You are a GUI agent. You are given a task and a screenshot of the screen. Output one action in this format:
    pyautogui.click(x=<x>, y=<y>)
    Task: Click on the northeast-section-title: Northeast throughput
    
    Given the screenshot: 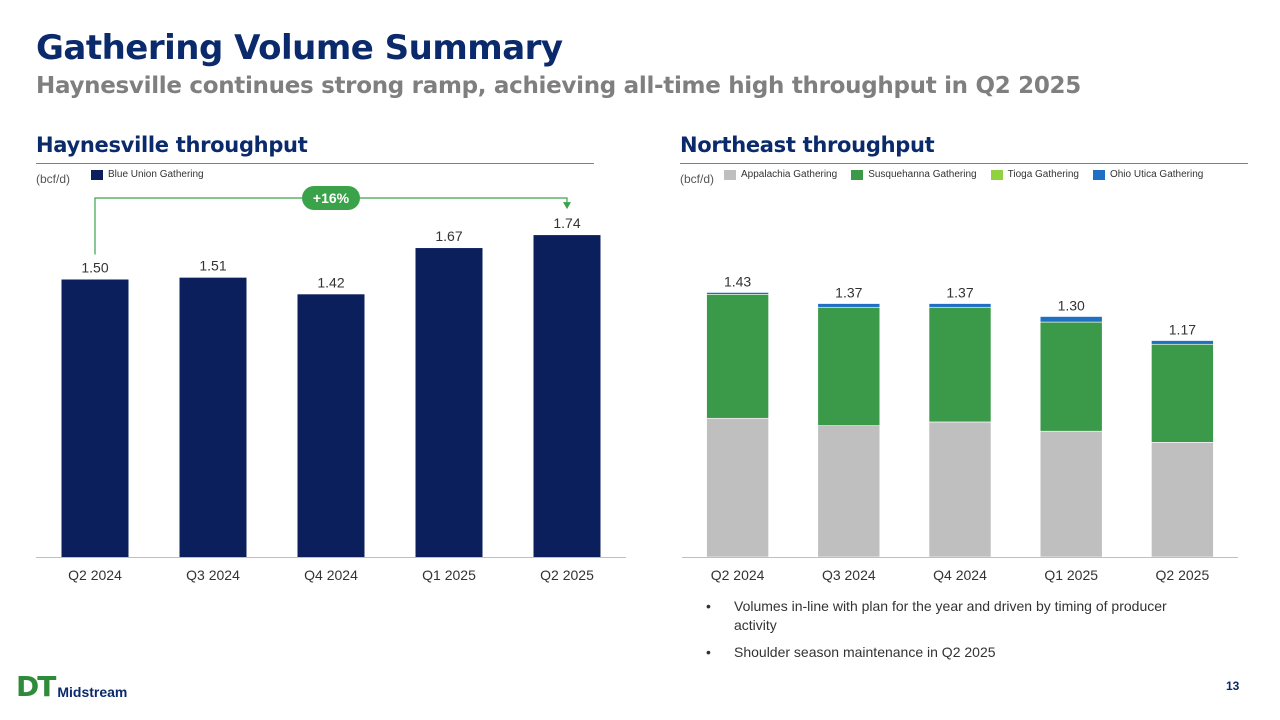 What is the action you would take?
    pyautogui.click(x=807, y=145)
    